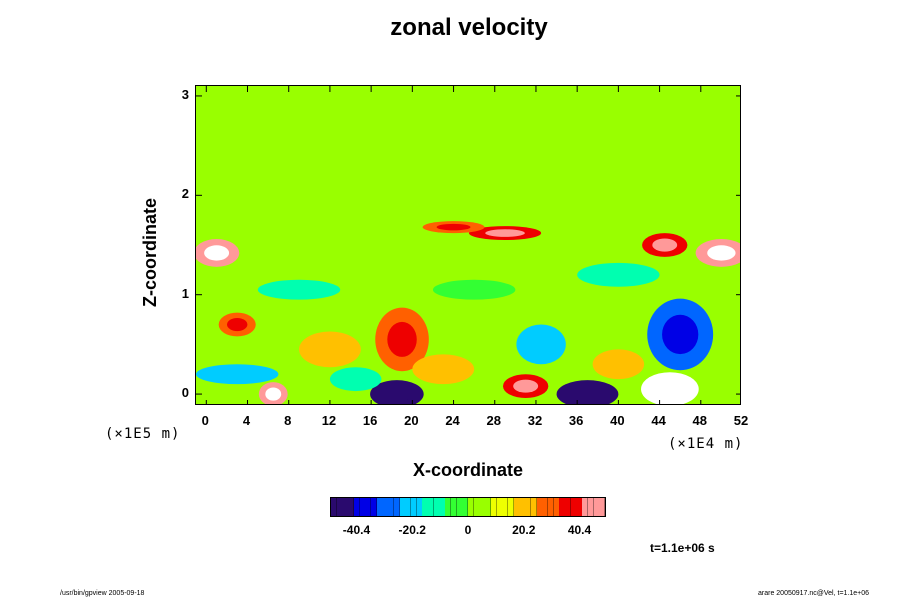  Describe the element at coordinates (185, 194) in the screenshot. I see `y-tick-label: 2` at that location.